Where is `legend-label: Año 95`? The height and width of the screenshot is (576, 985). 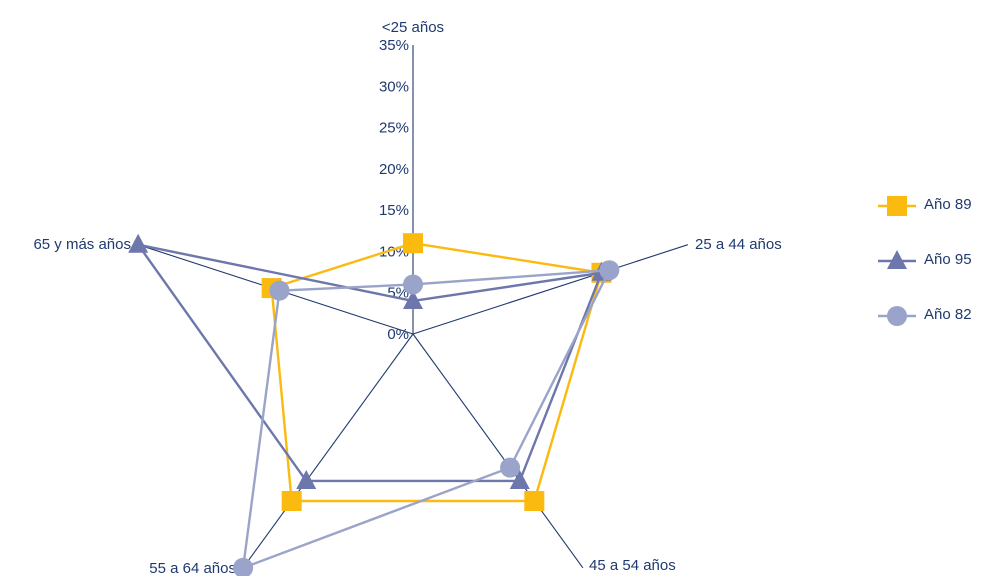
legend-label: Año 95 is located at coordinates (948, 259).